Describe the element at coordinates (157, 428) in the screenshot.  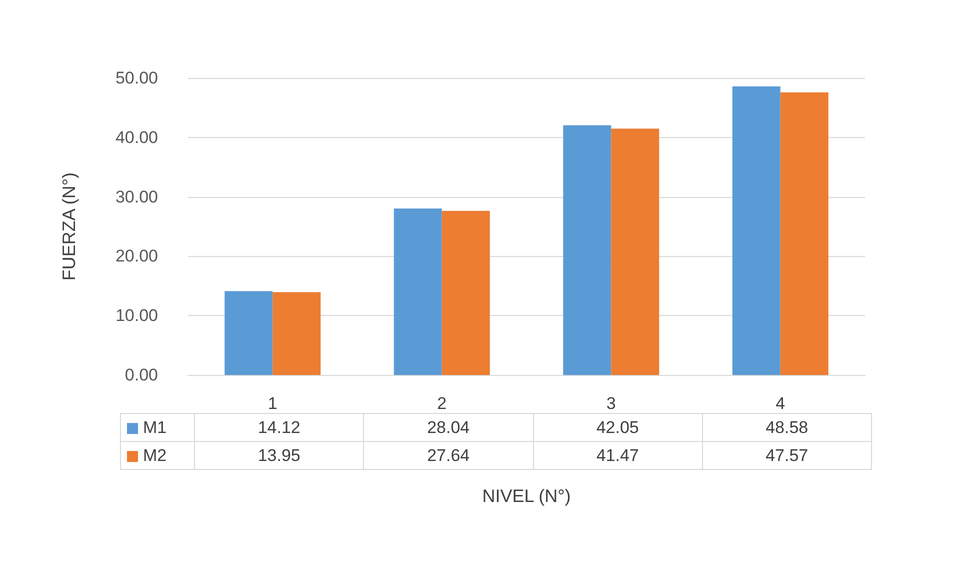
I see `legend-label: M1` at that location.